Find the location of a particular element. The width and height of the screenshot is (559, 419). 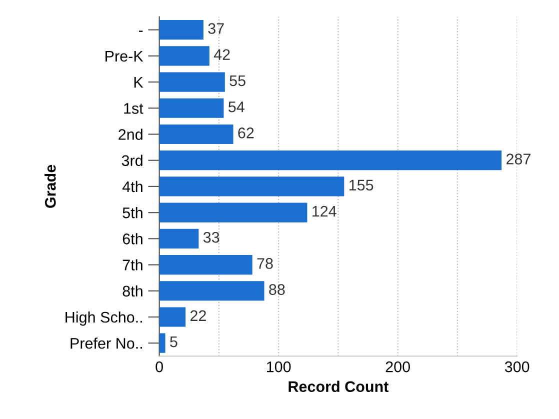

data-label: 37 is located at coordinates (216, 28).